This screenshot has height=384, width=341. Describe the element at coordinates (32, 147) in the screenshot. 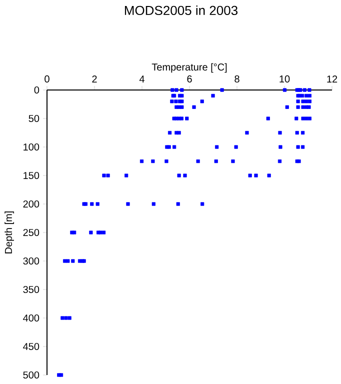

I see `y-tick-label: 100` at that location.